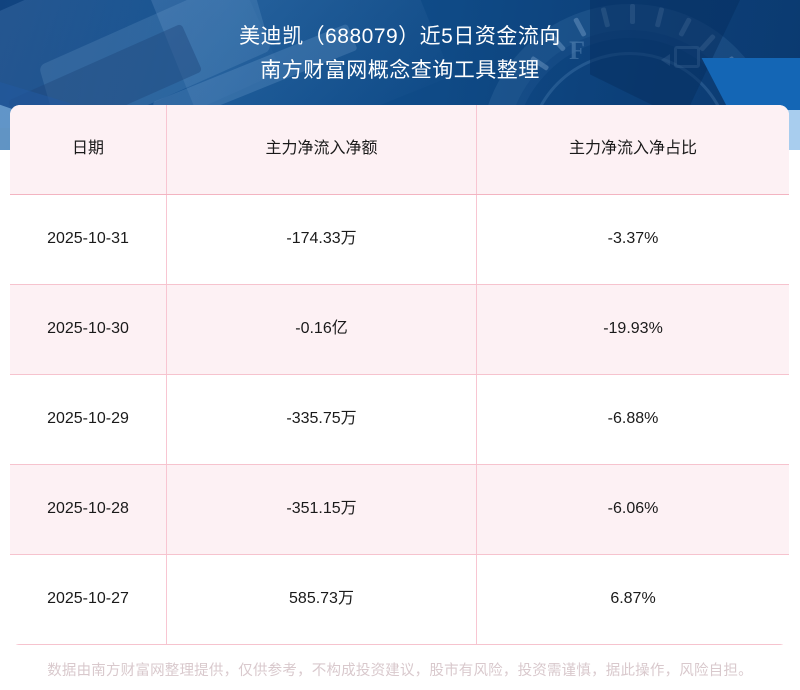 This screenshot has width=800, height=690. I want to click on page-subtitle: 南方财富网概念查询工具整理, so click(400, 70).